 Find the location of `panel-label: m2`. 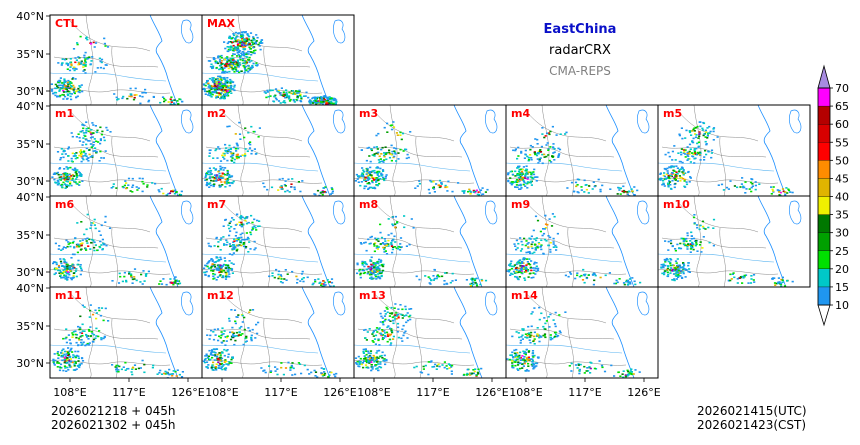

panel-label: m2 is located at coordinates (216, 113).